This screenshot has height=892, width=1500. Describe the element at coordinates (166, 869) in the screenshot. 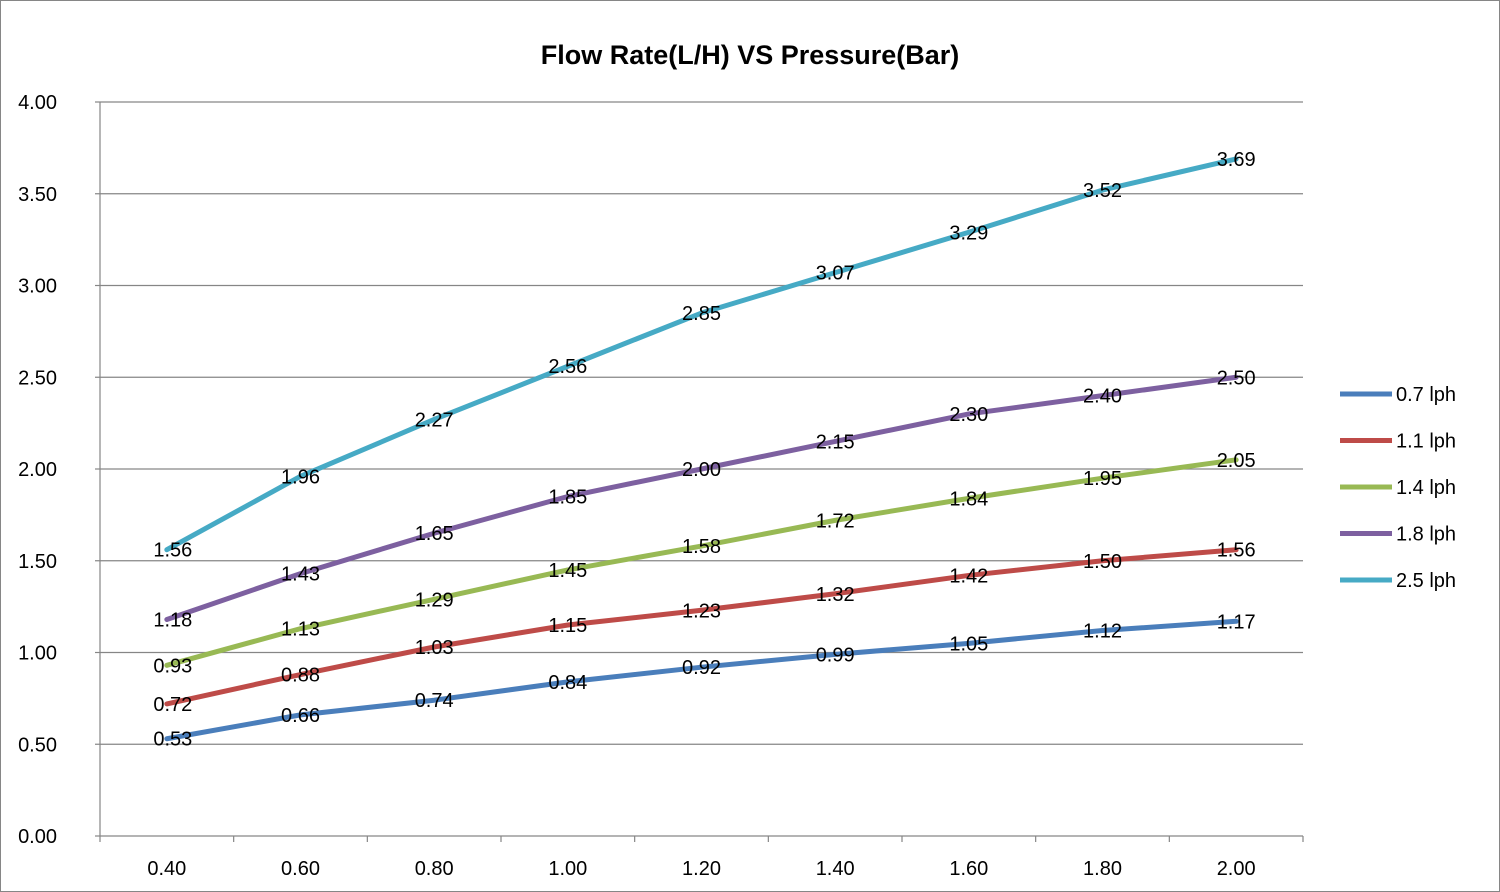

I see `x-tick-label: 0.40` at that location.